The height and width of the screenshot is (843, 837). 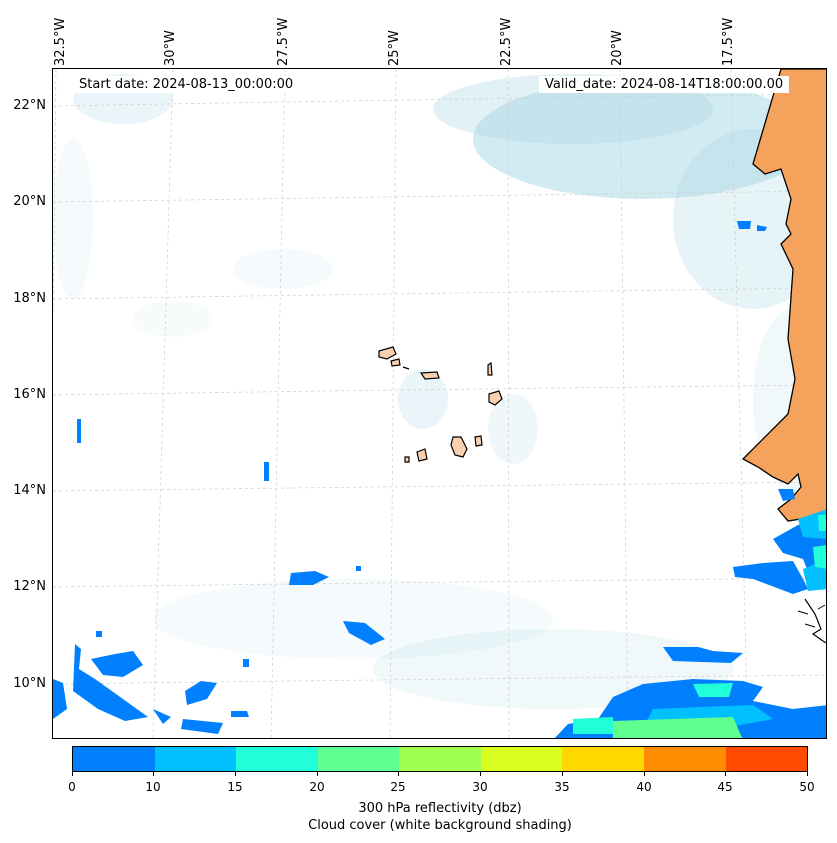 I want to click on colorbar-tick-50: 50, so click(x=807, y=787).